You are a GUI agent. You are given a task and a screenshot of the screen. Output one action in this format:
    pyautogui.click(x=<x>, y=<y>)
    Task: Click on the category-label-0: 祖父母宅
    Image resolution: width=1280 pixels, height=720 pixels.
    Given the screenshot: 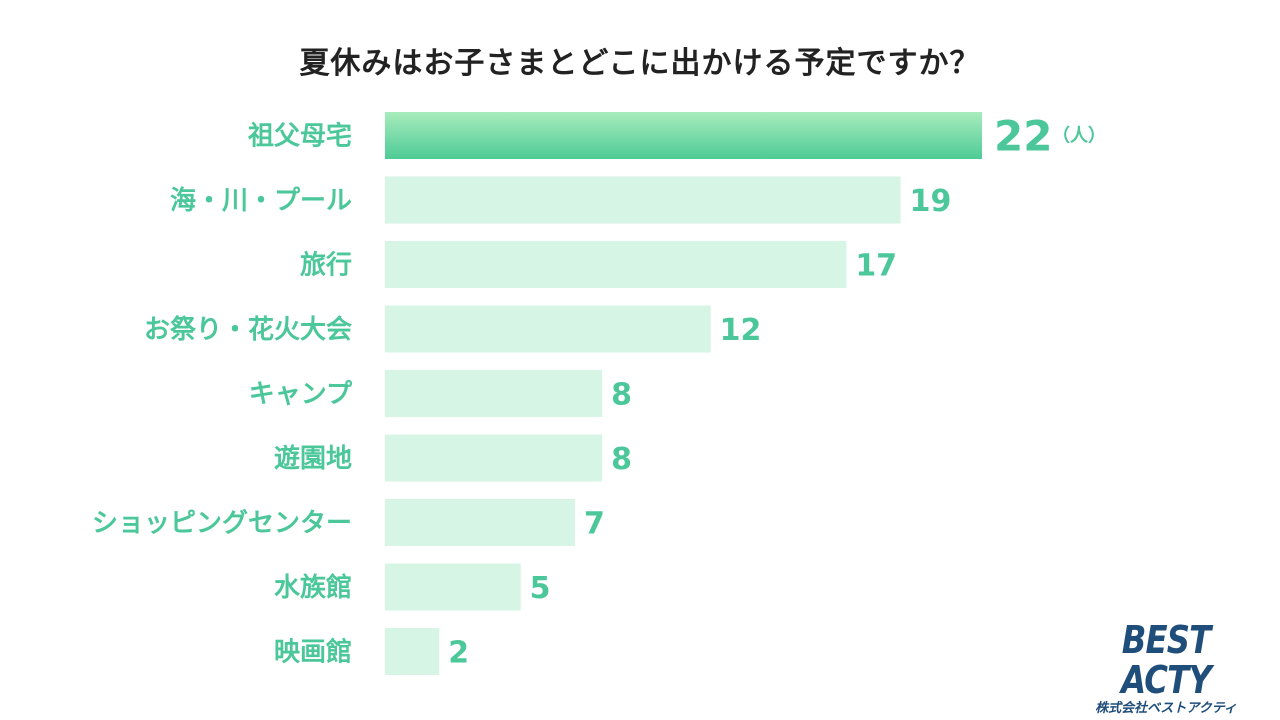 What is the action you would take?
    pyautogui.click(x=299, y=136)
    